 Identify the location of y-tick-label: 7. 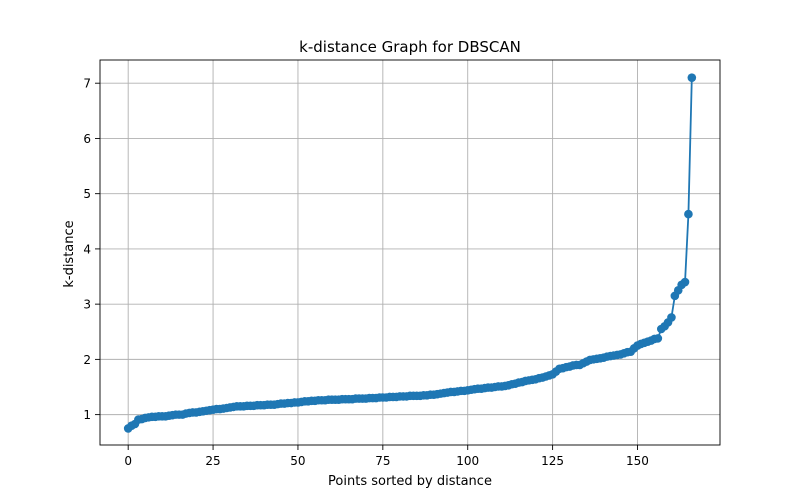
(87, 84).